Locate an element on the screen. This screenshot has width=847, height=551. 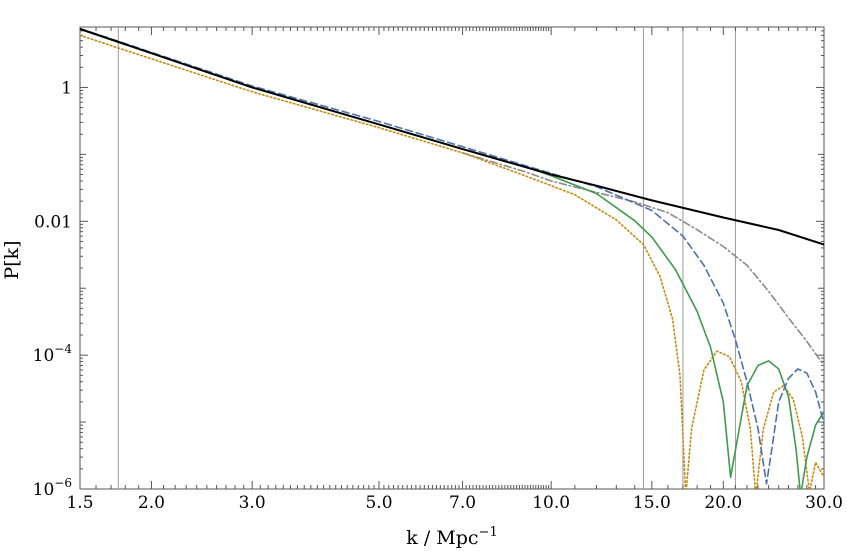
x-tick-label-0: 1.5 is located at coordinates (79, 503).